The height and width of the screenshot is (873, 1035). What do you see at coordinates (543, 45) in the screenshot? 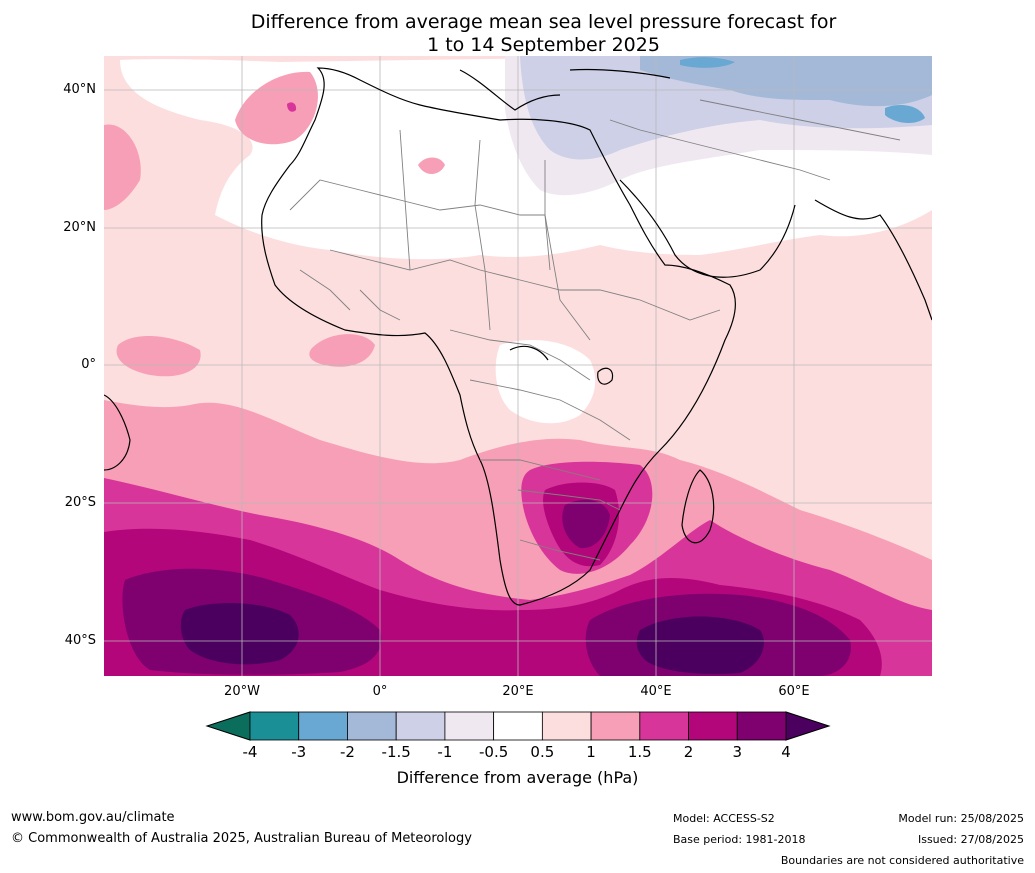
I see `map-title-line2: 1 to 14 September 2025` at bounding box center [543, 45].